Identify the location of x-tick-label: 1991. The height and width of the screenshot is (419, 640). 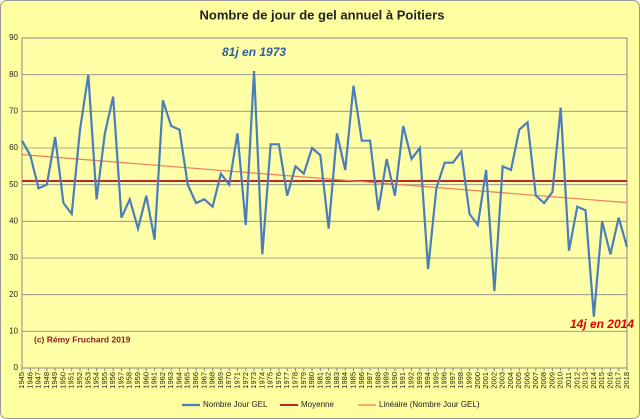
(402, 380).